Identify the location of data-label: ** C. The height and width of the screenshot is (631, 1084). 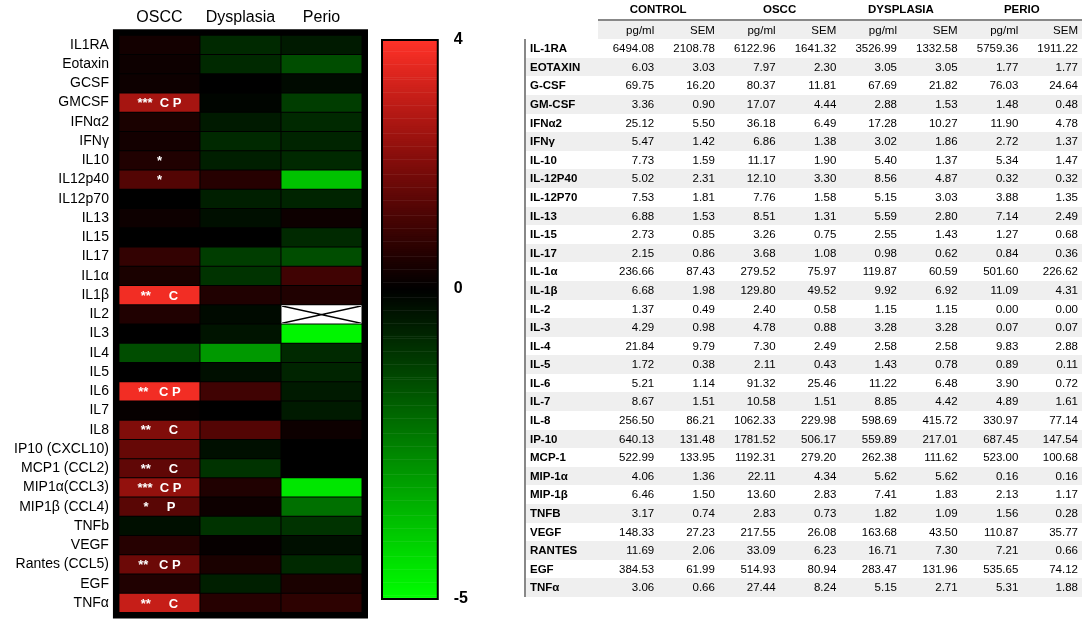
(159, 430).